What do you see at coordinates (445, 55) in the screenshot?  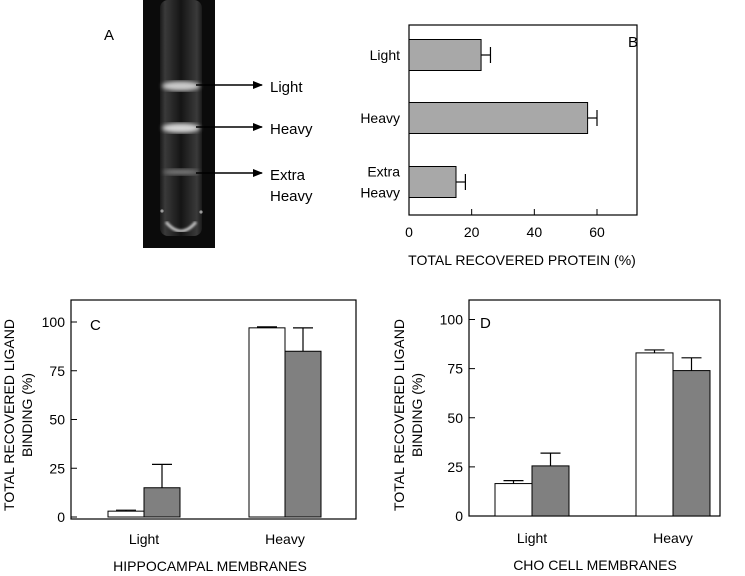 I see `bar-light` at bounding box center [445, 55].